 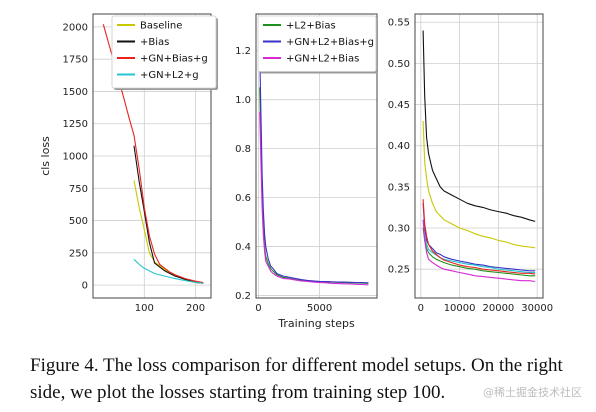 What do you see at coordinates (169, 75) in the screenshot?
I see `legend-entry: +GN+L2+g` at bounding box center [169, 75].